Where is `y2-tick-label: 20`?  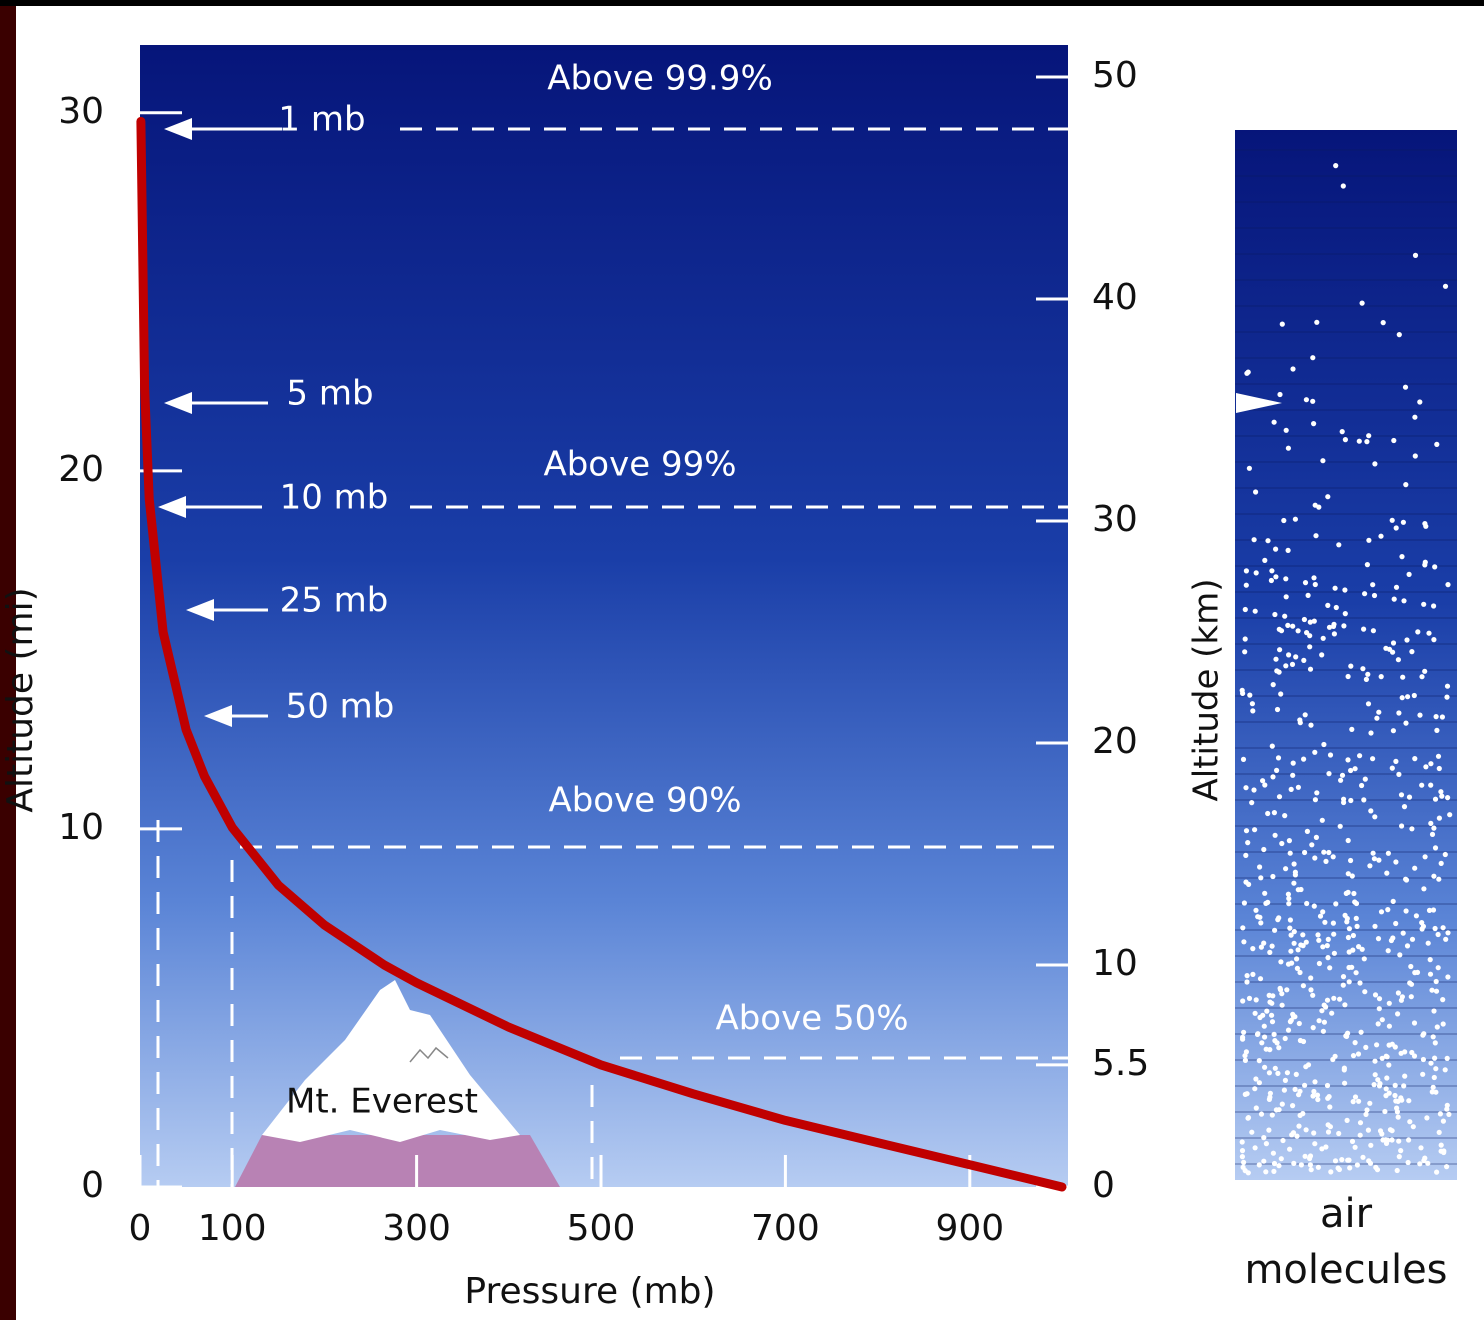 y2-tick-label: 20 is located at coordinates (1115, 741).